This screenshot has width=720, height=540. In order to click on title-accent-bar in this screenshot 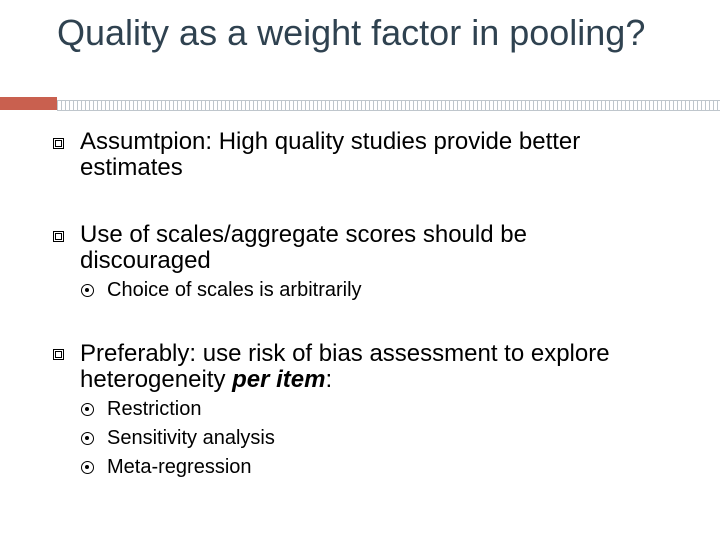, I will do `click(28, 103)`.